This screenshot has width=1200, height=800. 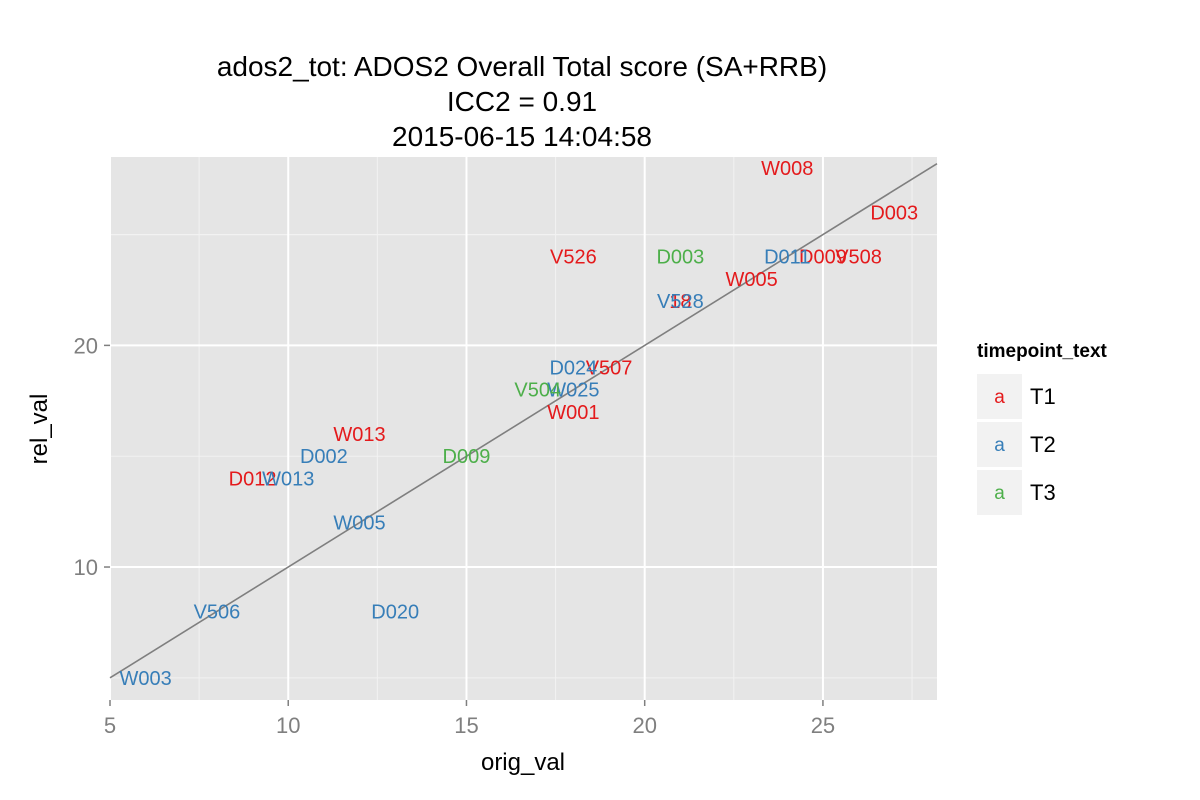 What do you see at coordinates (86, 567) in the screenshot?
I see `y-tick-label: 10` at bounding box center [86, 567].